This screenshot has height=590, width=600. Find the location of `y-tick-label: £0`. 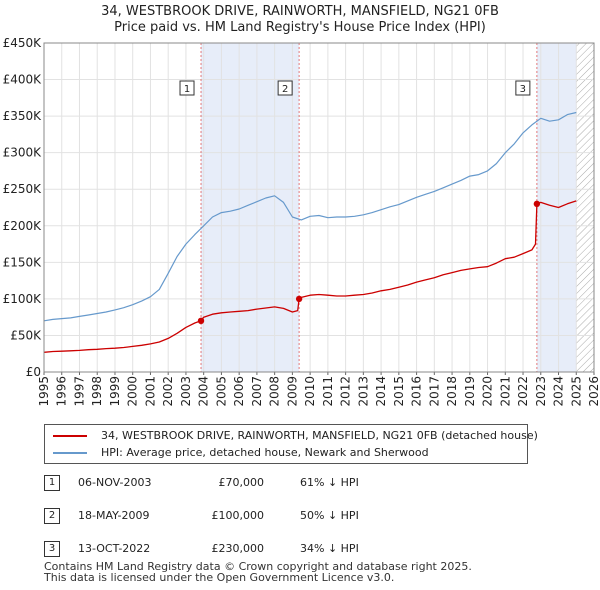

y-tick-label: £0 is located at coordinates (33, 372).